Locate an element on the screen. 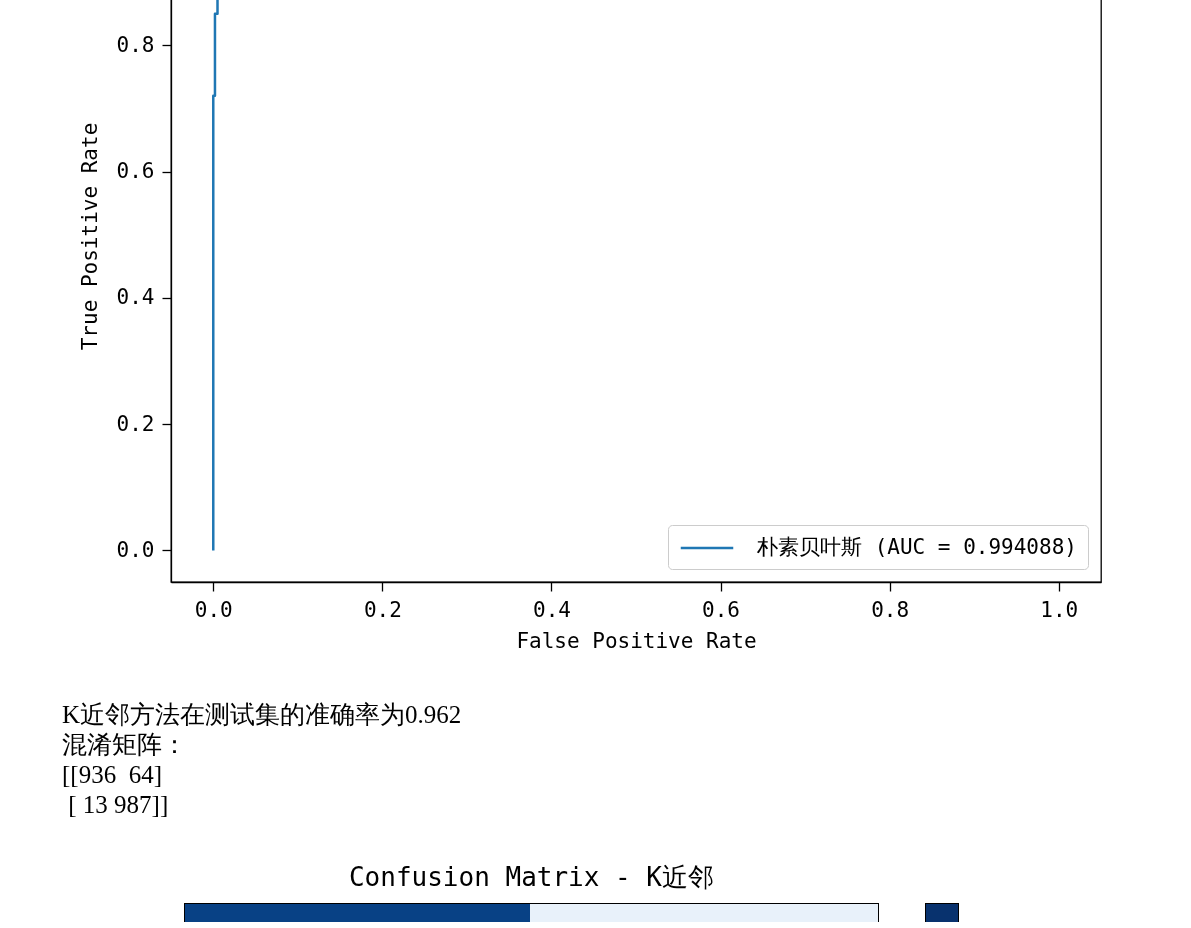  text: [ 13 987]] is located at coordinates (118, 805).